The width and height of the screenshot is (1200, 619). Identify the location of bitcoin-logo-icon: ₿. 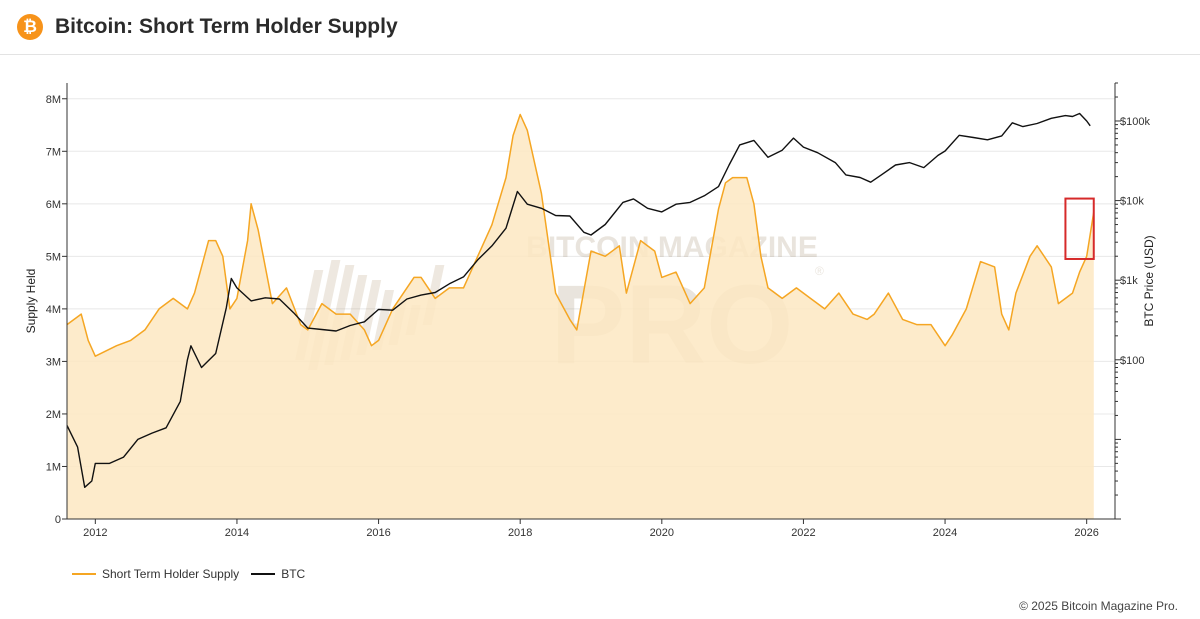
(30, 27).